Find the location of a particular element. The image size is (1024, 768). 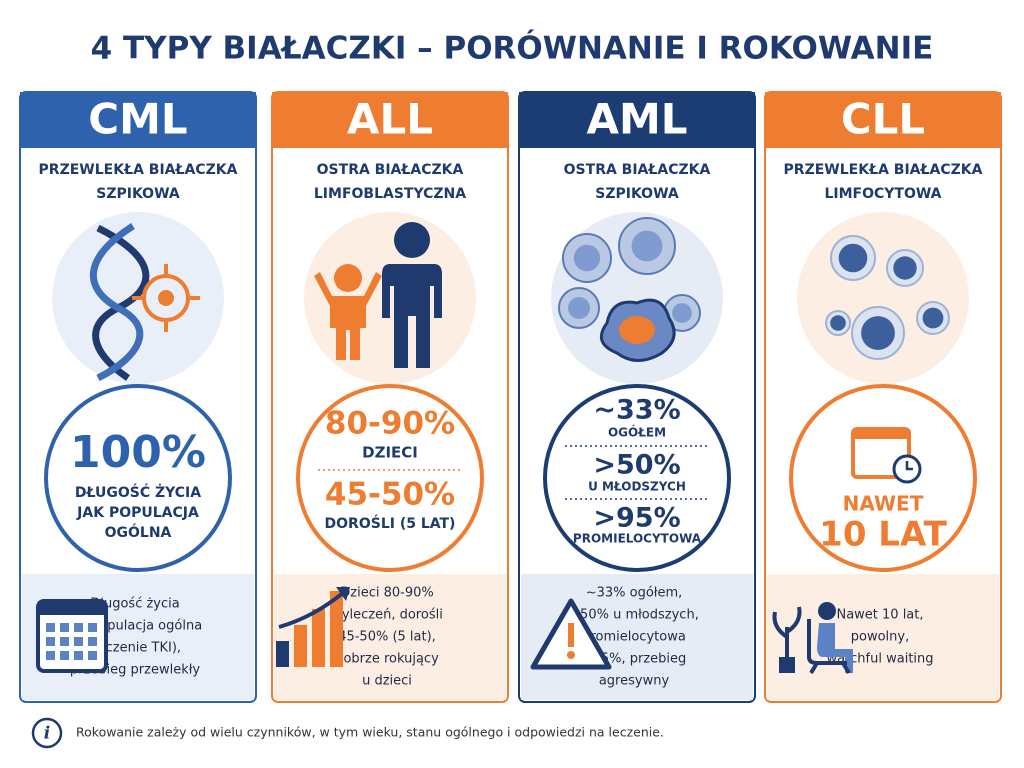

info-icon-glyph: i is located at coordinates (47, 734).